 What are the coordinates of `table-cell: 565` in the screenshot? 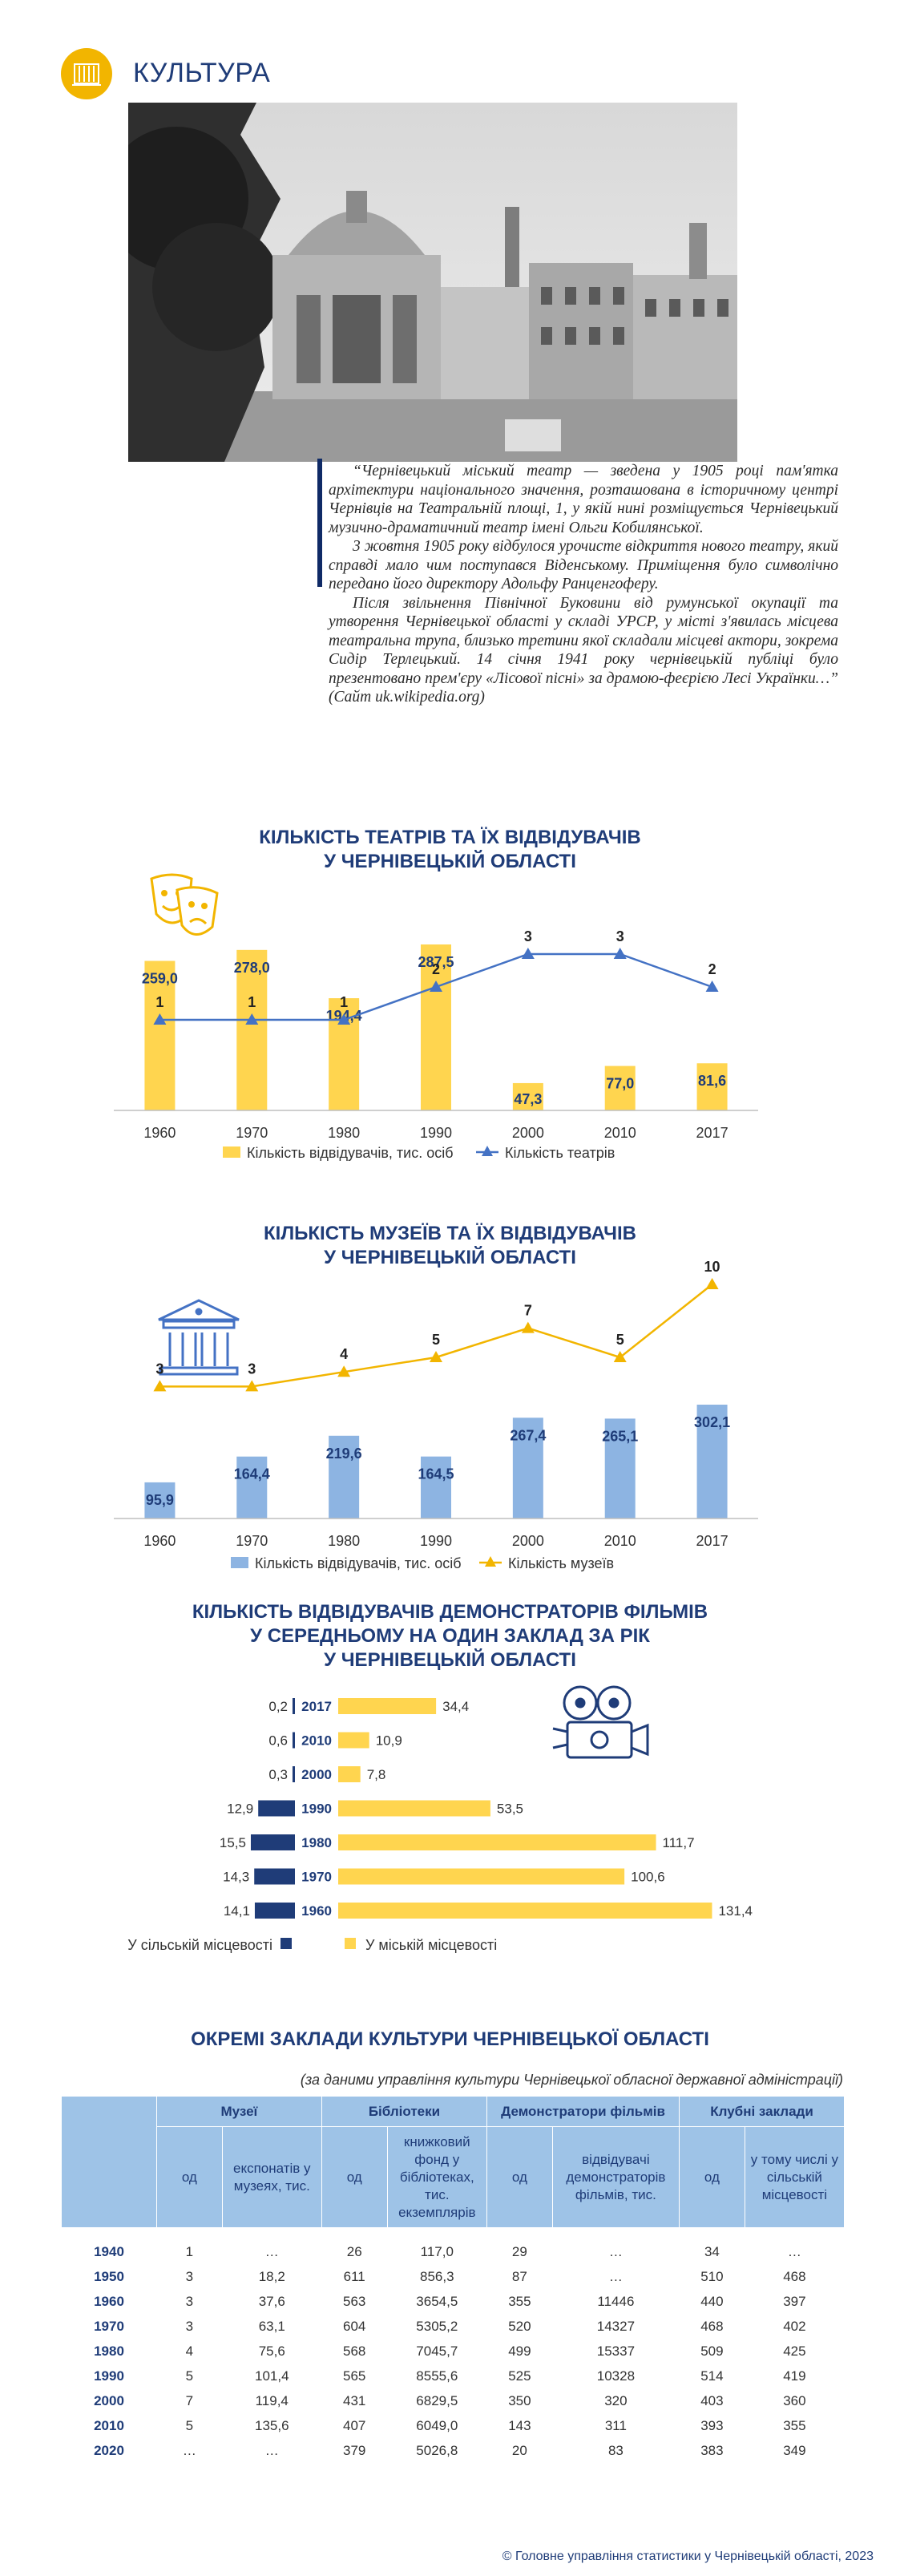 It's located at (354, 2376).